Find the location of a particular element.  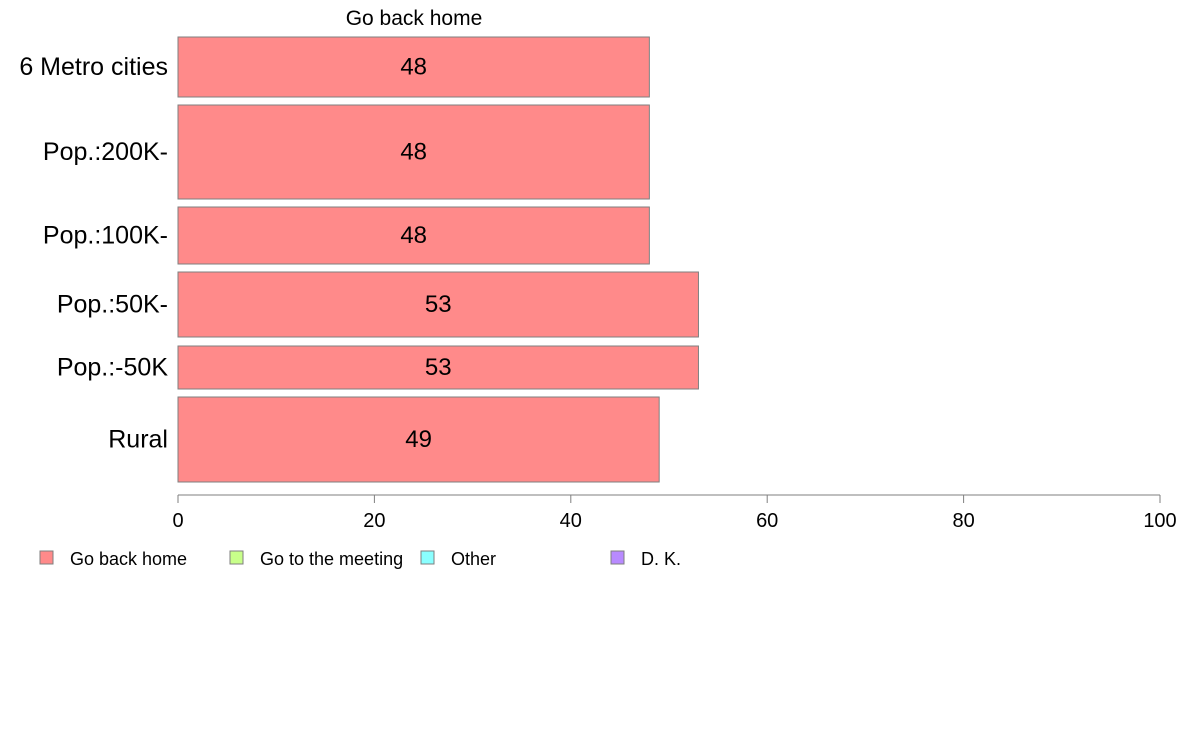

bar-value-label-2: 48 is located at coordinates (413, 235).